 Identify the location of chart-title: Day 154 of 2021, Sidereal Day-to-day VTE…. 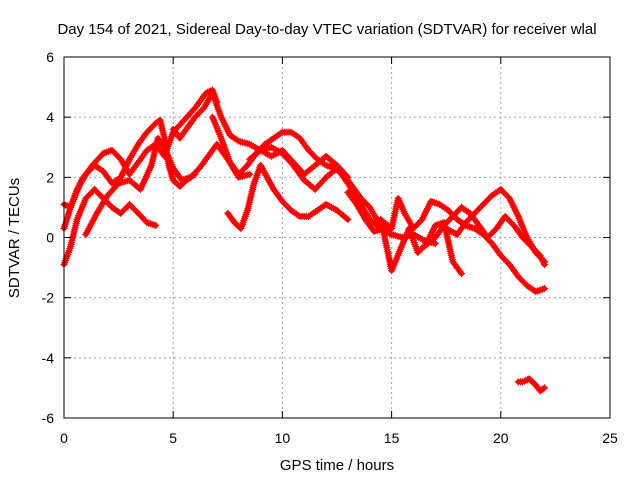
(326, 29).